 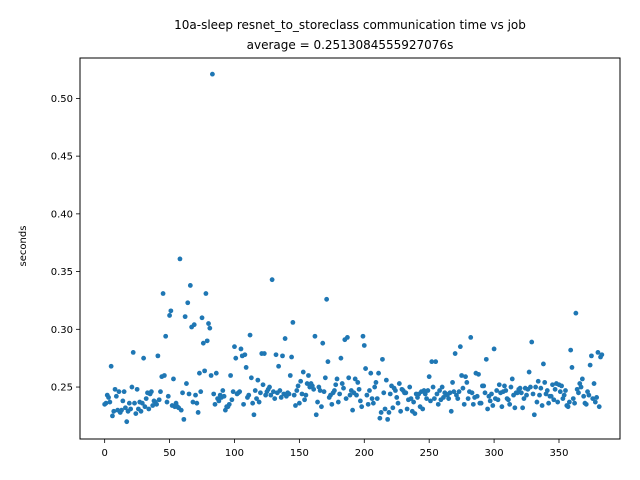 I want to click on y-tick-label: 0.40, so click(x=62, y=214).